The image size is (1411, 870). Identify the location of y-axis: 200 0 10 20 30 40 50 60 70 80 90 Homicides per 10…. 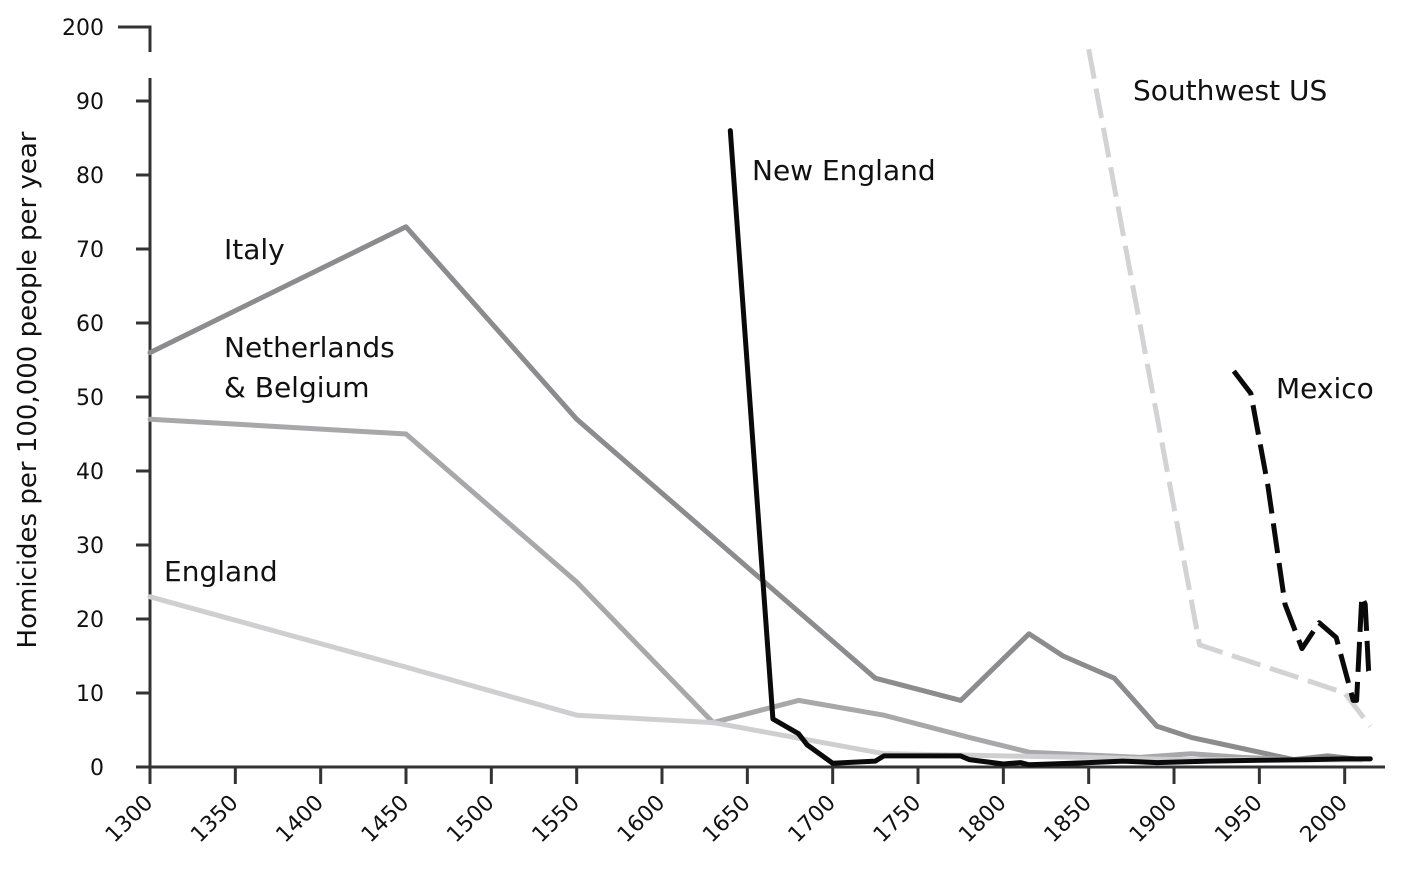
(82, 398).